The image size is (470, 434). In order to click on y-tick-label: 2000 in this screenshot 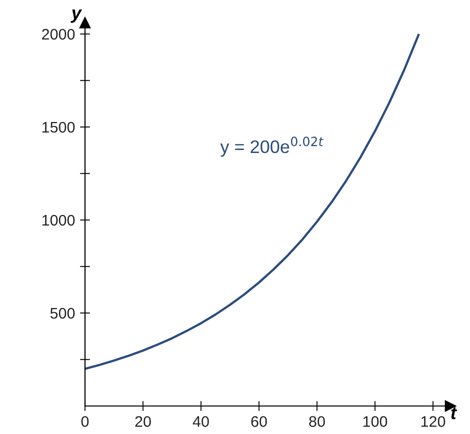, I will do `click(58, 34)`.